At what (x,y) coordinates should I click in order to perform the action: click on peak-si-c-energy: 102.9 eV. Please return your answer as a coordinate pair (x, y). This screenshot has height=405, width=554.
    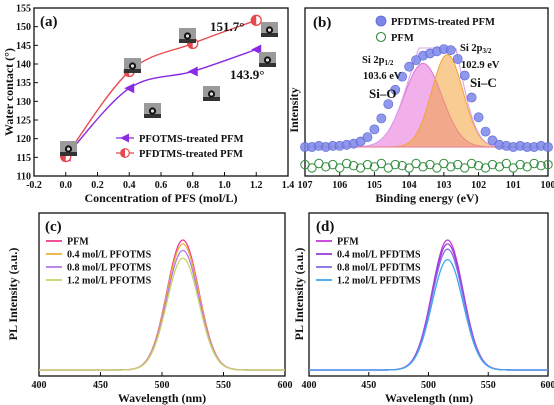
    Looking at the image, I should click on (480, 65).